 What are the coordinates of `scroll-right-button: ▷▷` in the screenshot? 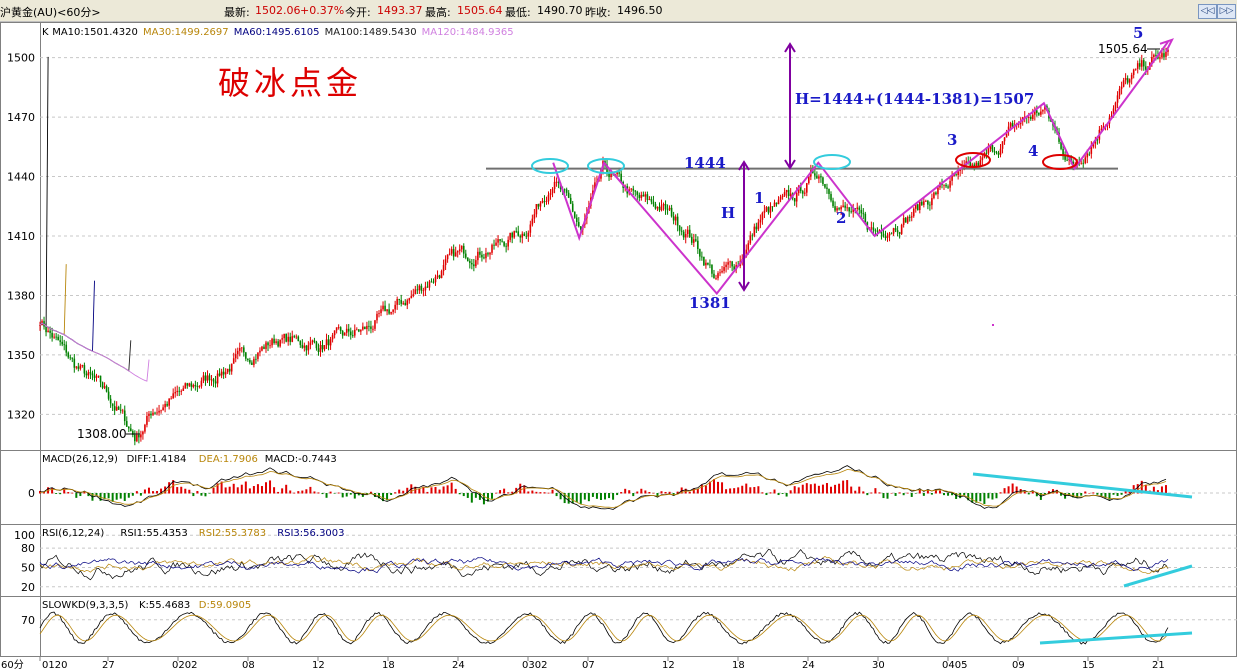 It's located at (1226, 11).